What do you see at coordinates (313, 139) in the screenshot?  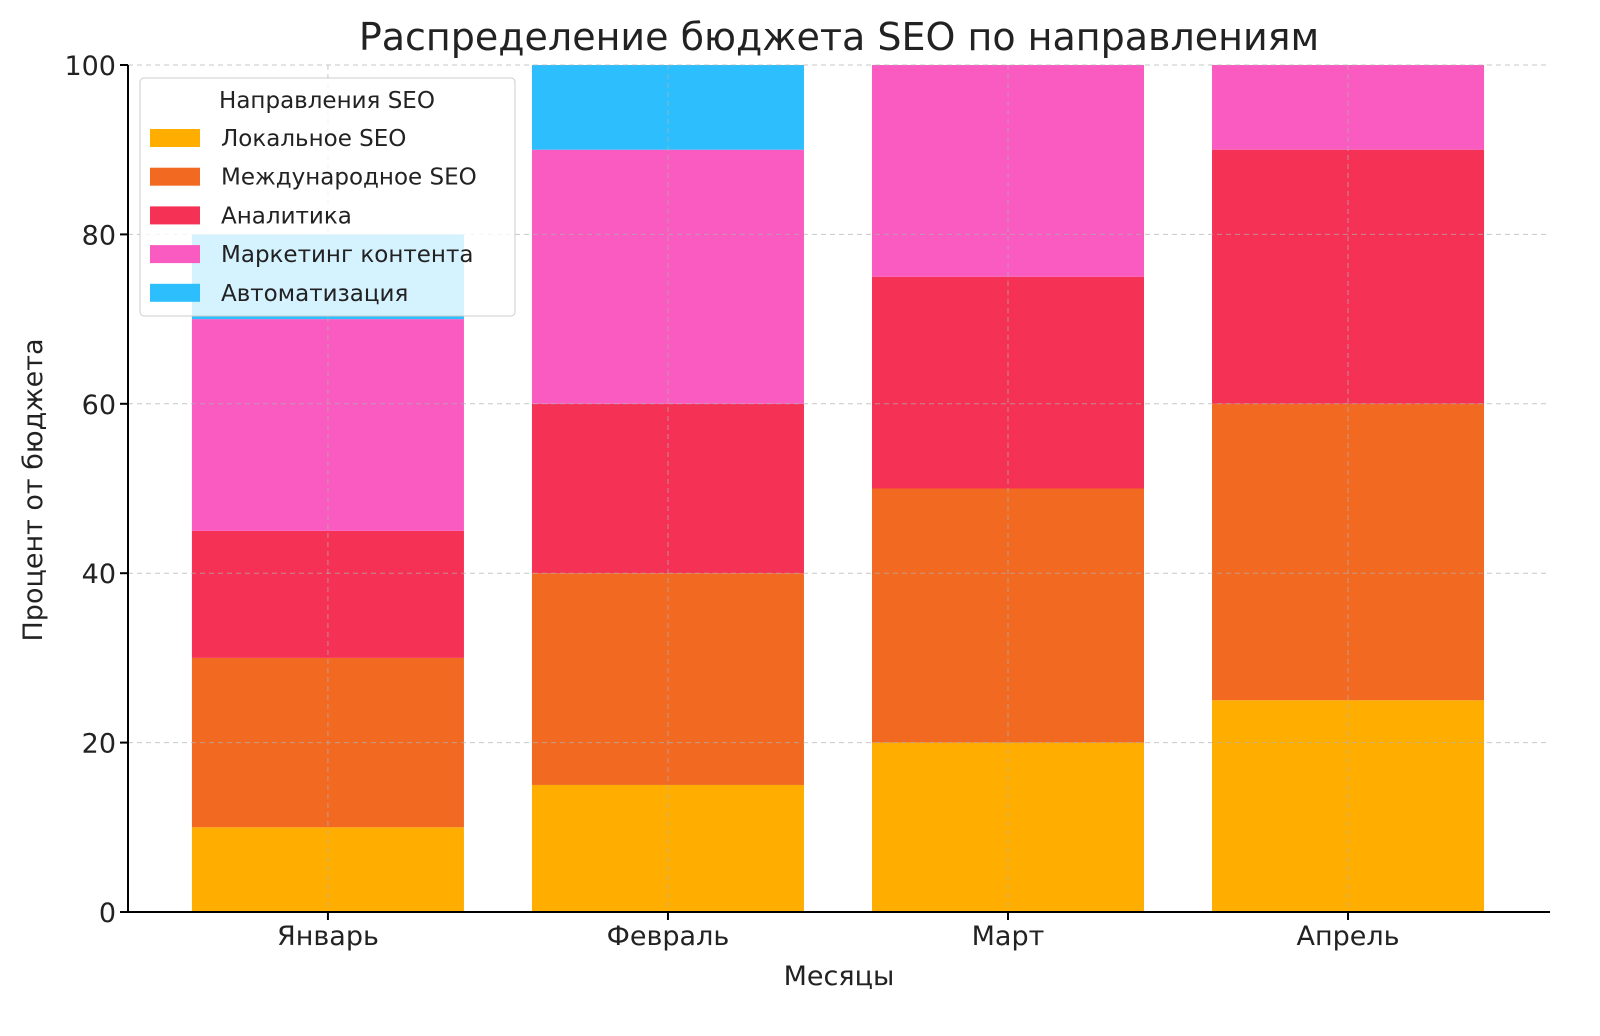 I see `legend-entry: Локальное SEO` at bounding box center [313, 139].